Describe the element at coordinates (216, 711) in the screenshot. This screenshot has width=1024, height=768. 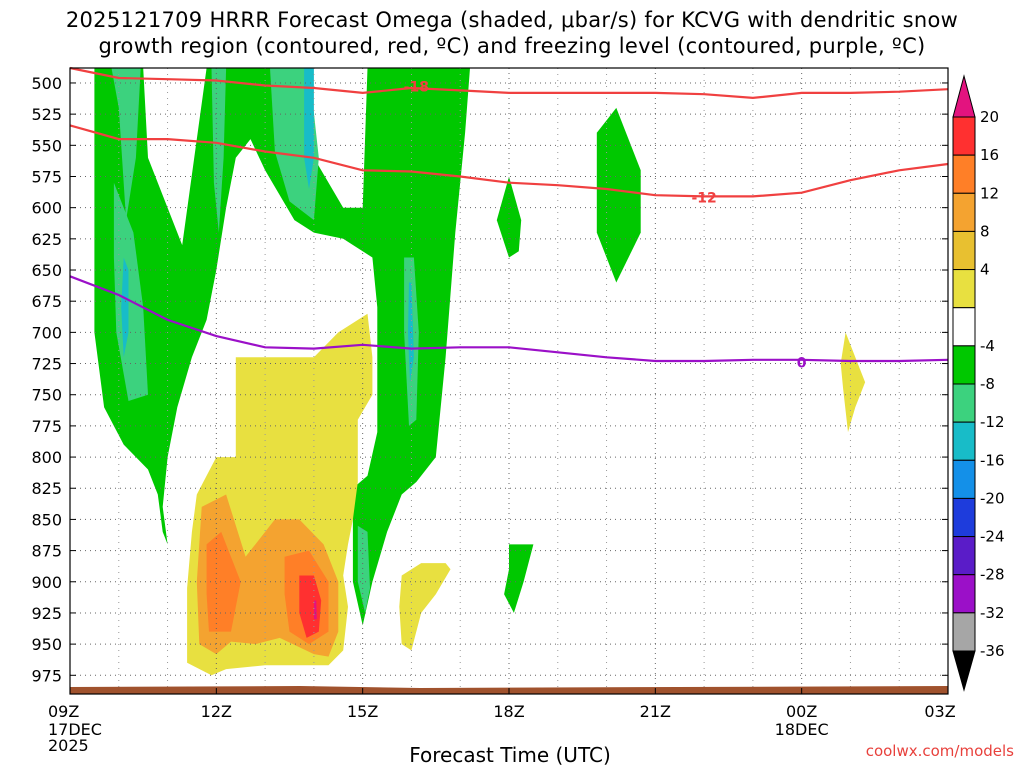
I see `x-tick-label-12Z: 12Z` at that location.